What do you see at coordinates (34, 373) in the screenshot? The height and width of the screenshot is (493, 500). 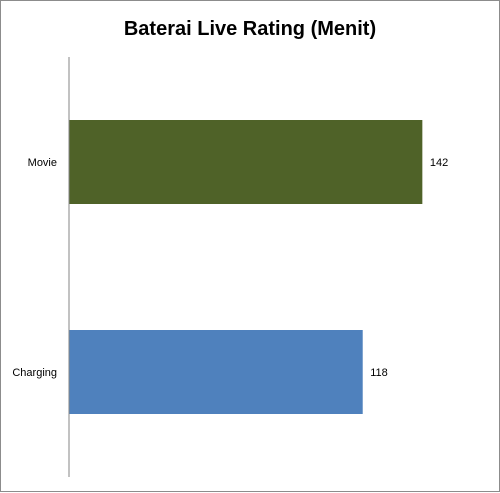 I see `category-label-charging: Charging` at bounding box center [34, 373].